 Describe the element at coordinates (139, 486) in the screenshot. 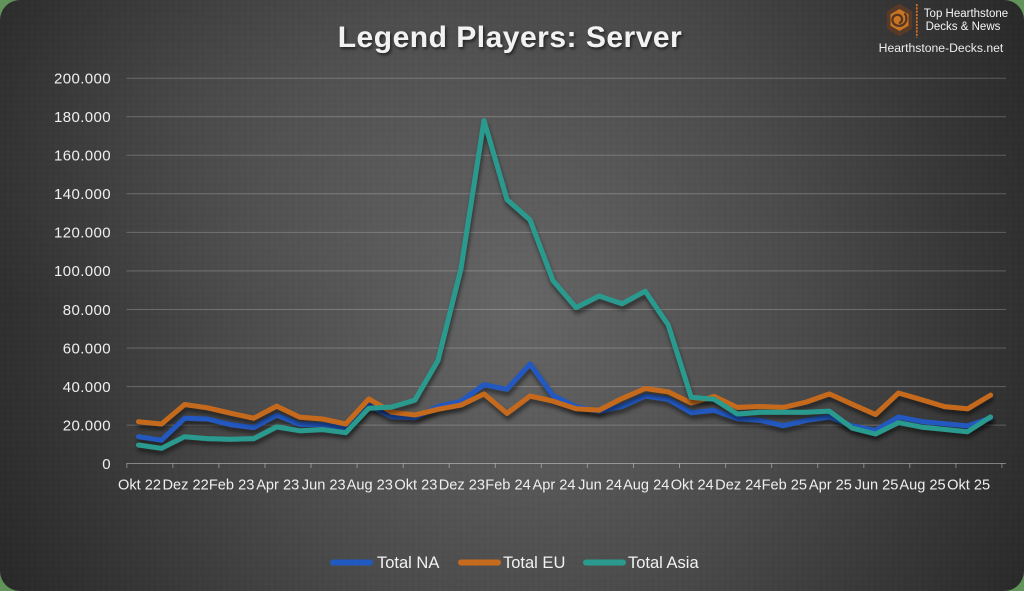

I see `svg-text: Okt 22` at that location.